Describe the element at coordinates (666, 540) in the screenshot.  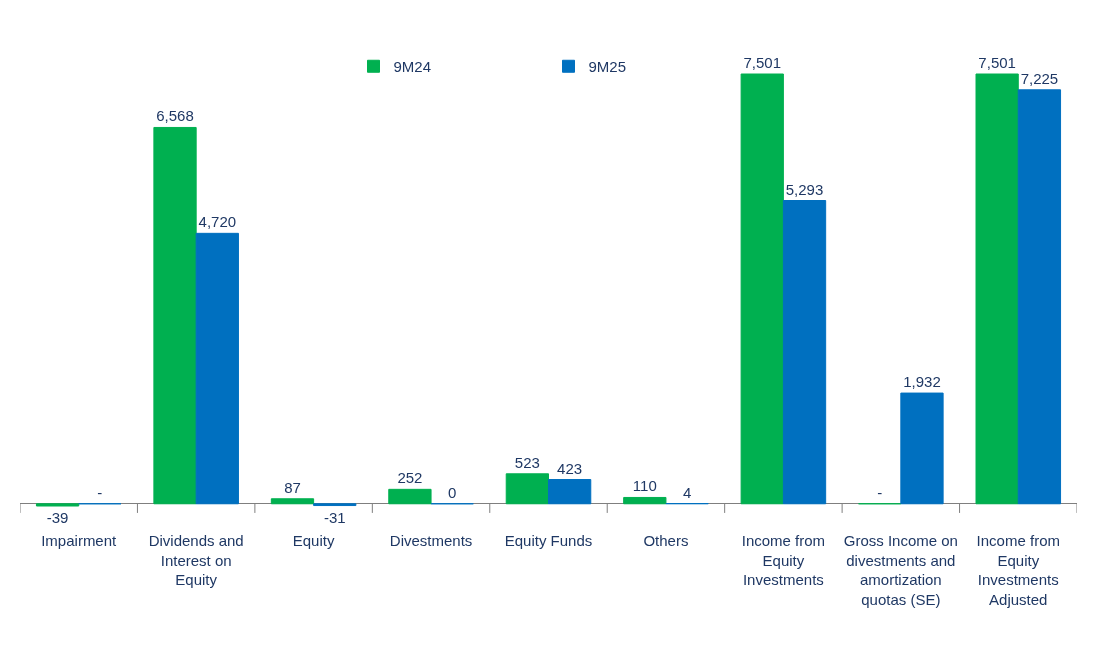
I see `x-tick-label: Others` at that location.